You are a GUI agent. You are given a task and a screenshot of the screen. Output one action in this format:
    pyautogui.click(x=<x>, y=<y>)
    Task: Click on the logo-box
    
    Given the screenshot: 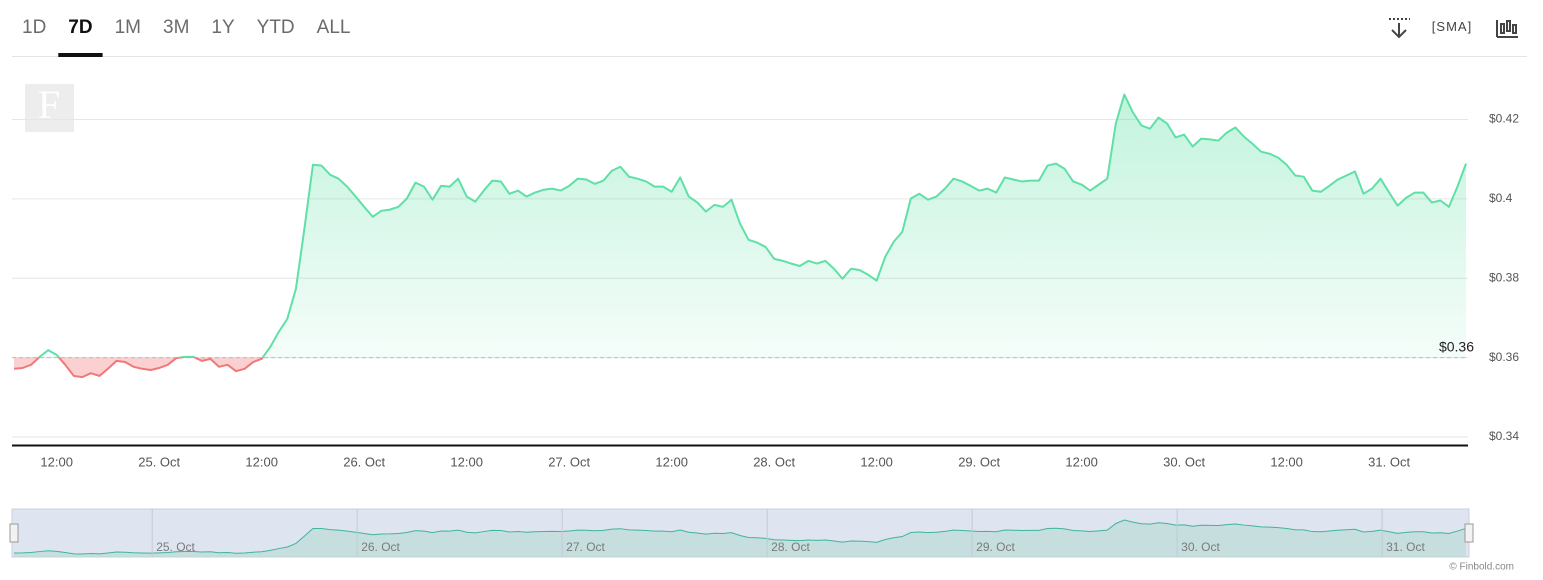 What is the action you would take?
    pyautogui.click(x=49, y=108)
    